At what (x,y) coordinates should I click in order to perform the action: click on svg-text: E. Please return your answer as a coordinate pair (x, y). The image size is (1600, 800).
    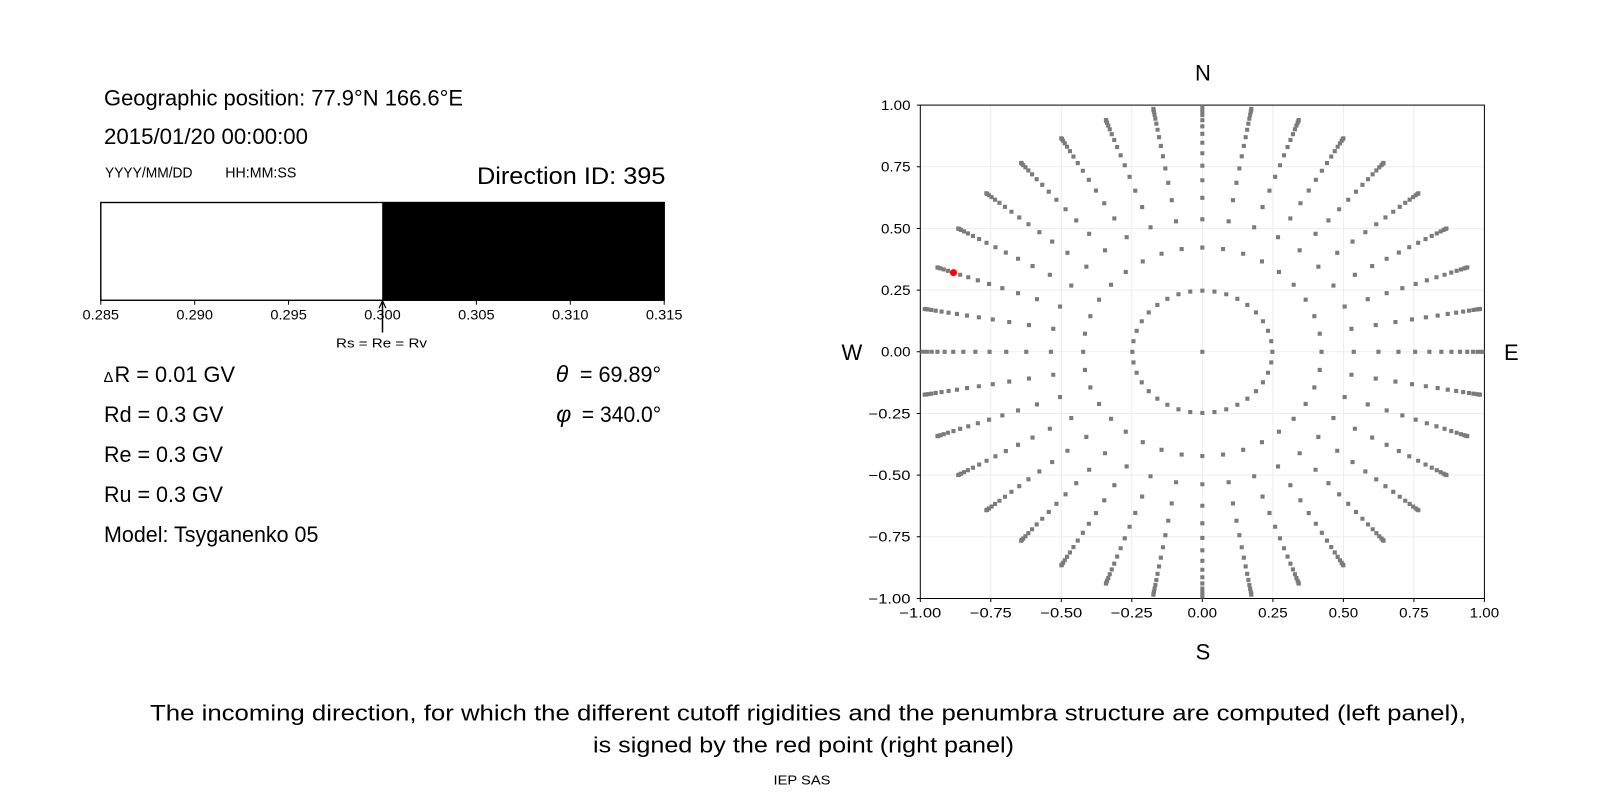
    Looking at the image, I should click on (1511, 352).